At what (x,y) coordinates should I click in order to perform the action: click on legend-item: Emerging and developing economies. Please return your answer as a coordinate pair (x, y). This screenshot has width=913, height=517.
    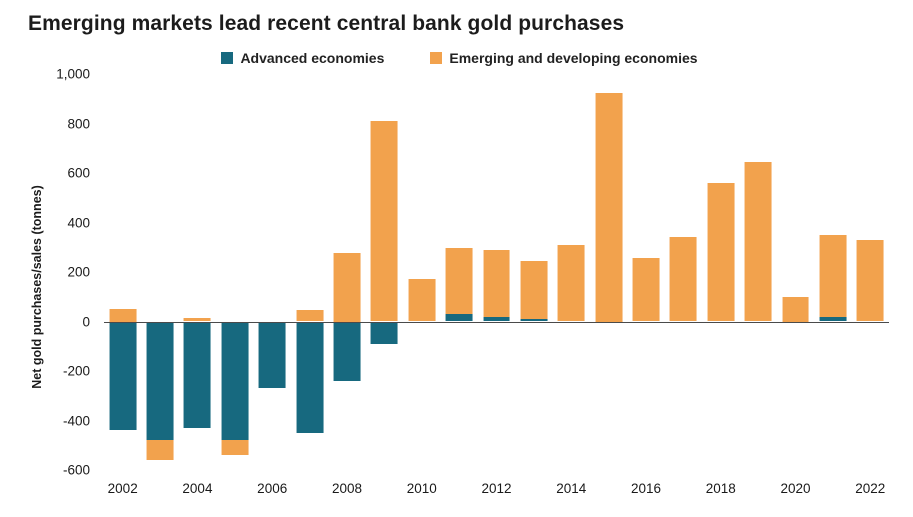
    Looking at the image, I should click on (564, 58).